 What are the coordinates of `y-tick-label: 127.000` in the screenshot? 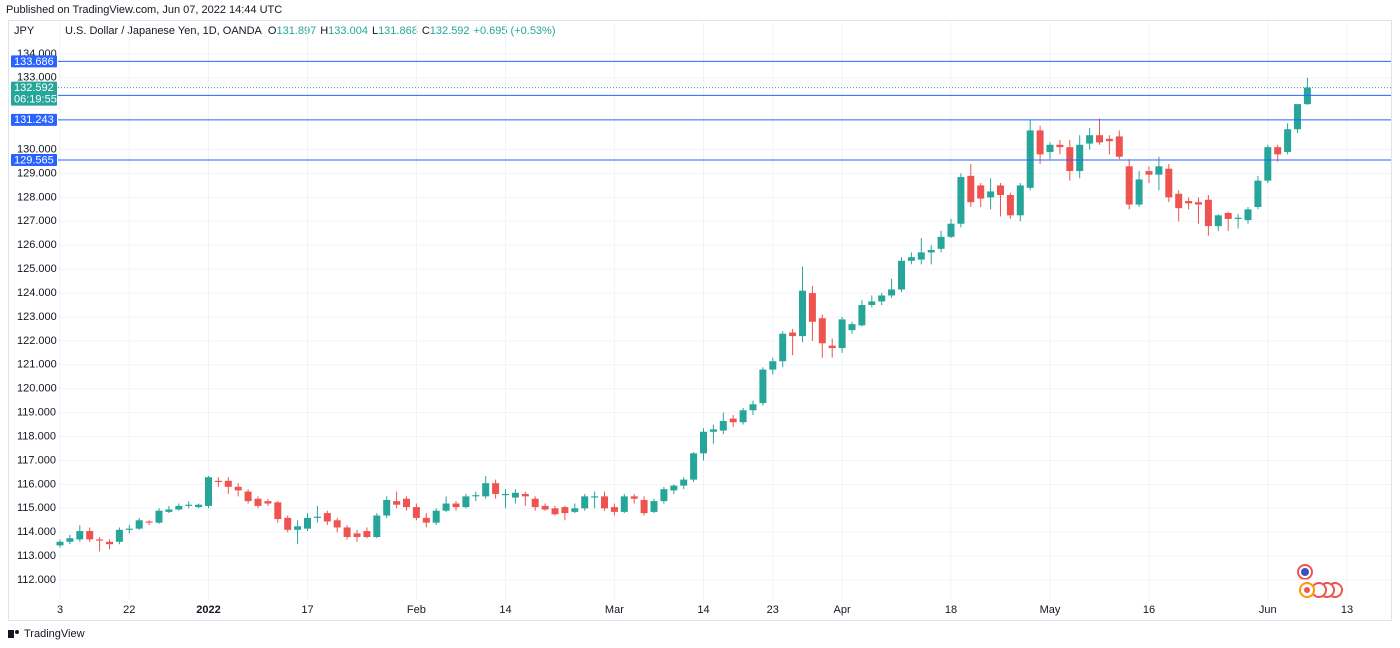 It's located at (37, 221).